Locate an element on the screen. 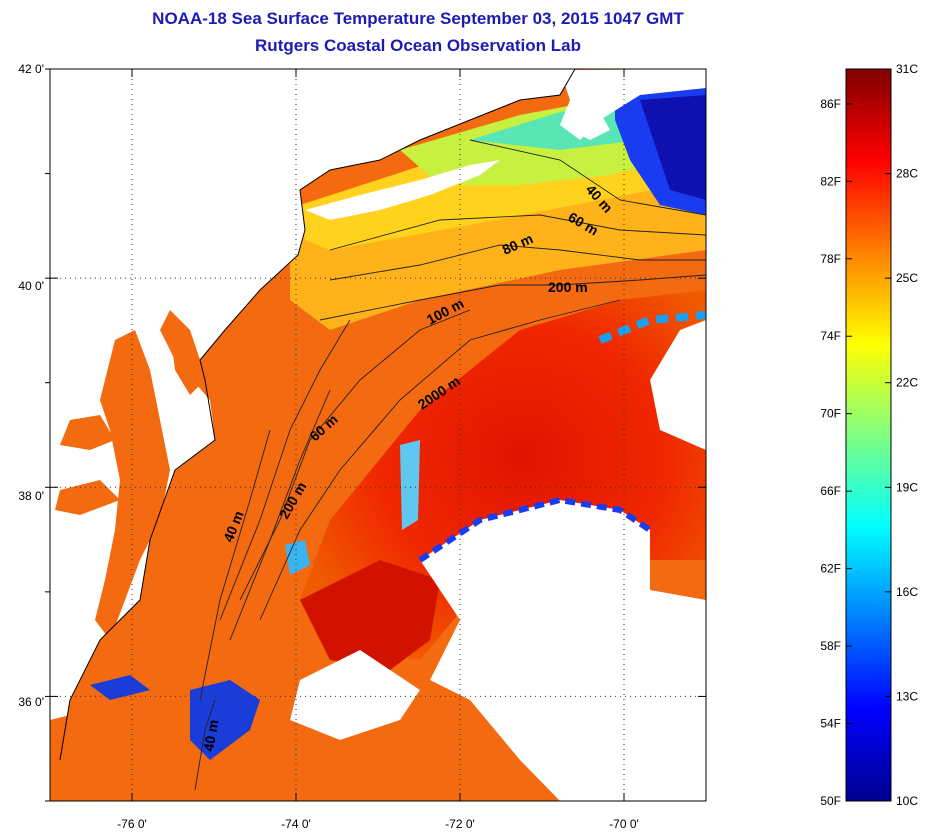 The width and height of the screenshot is (928, 832). contour-60m-south is located at coordinates (285, 470).